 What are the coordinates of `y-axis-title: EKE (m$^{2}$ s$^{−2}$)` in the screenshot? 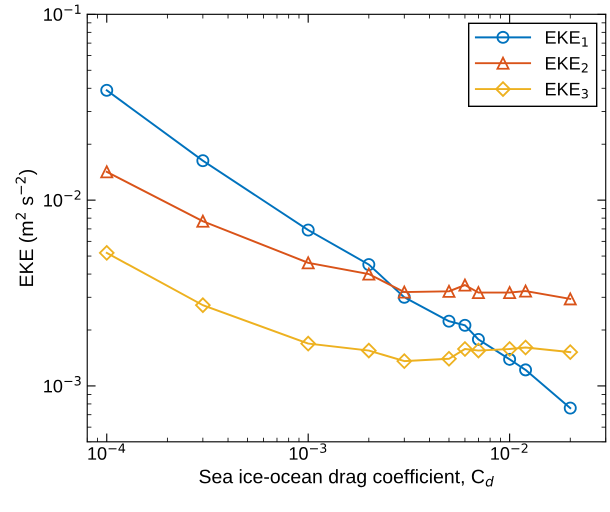 It's located at (26, 228).